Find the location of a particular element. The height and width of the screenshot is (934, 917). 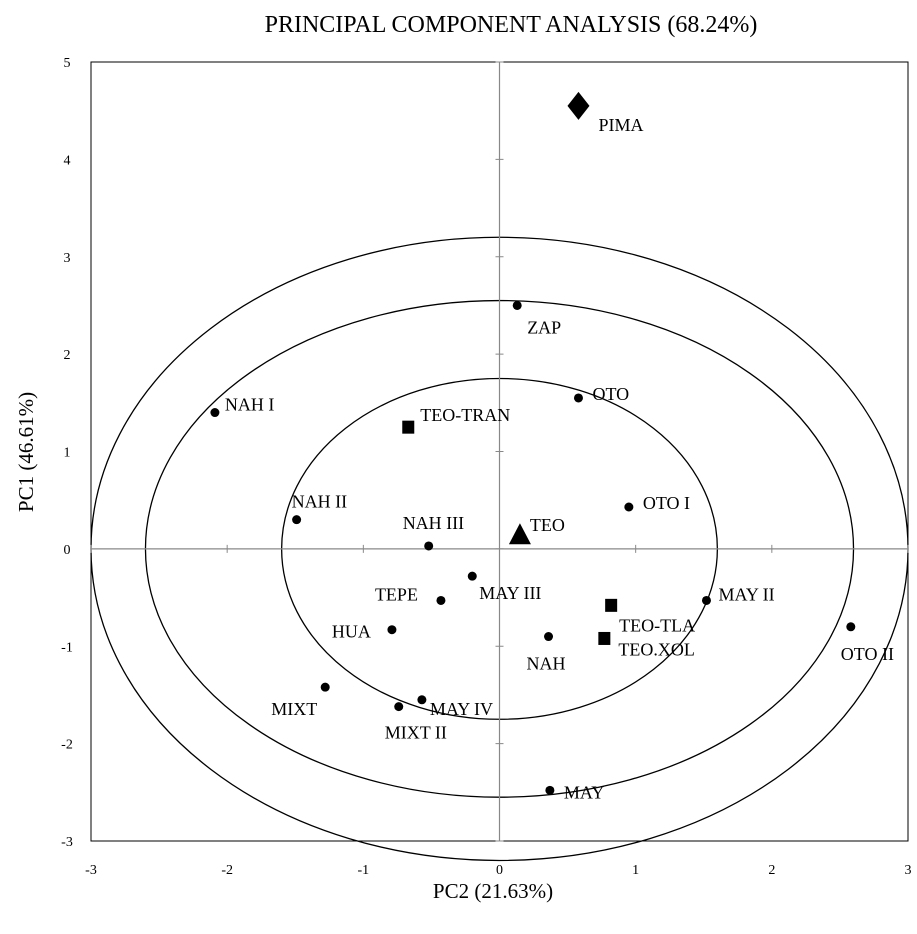

point-teo-xol is located at coordinates (604, 638).